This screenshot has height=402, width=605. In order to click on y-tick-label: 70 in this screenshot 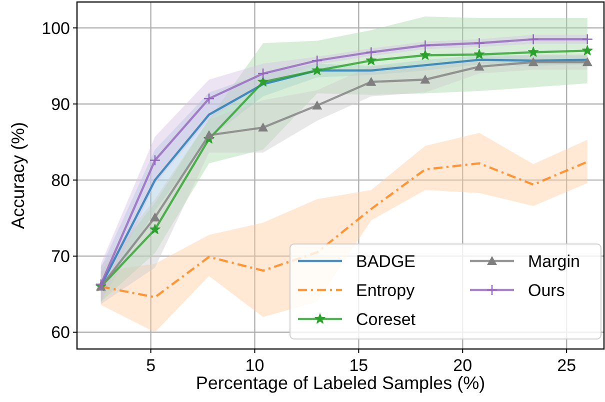, I will do `click(60, 256)`.